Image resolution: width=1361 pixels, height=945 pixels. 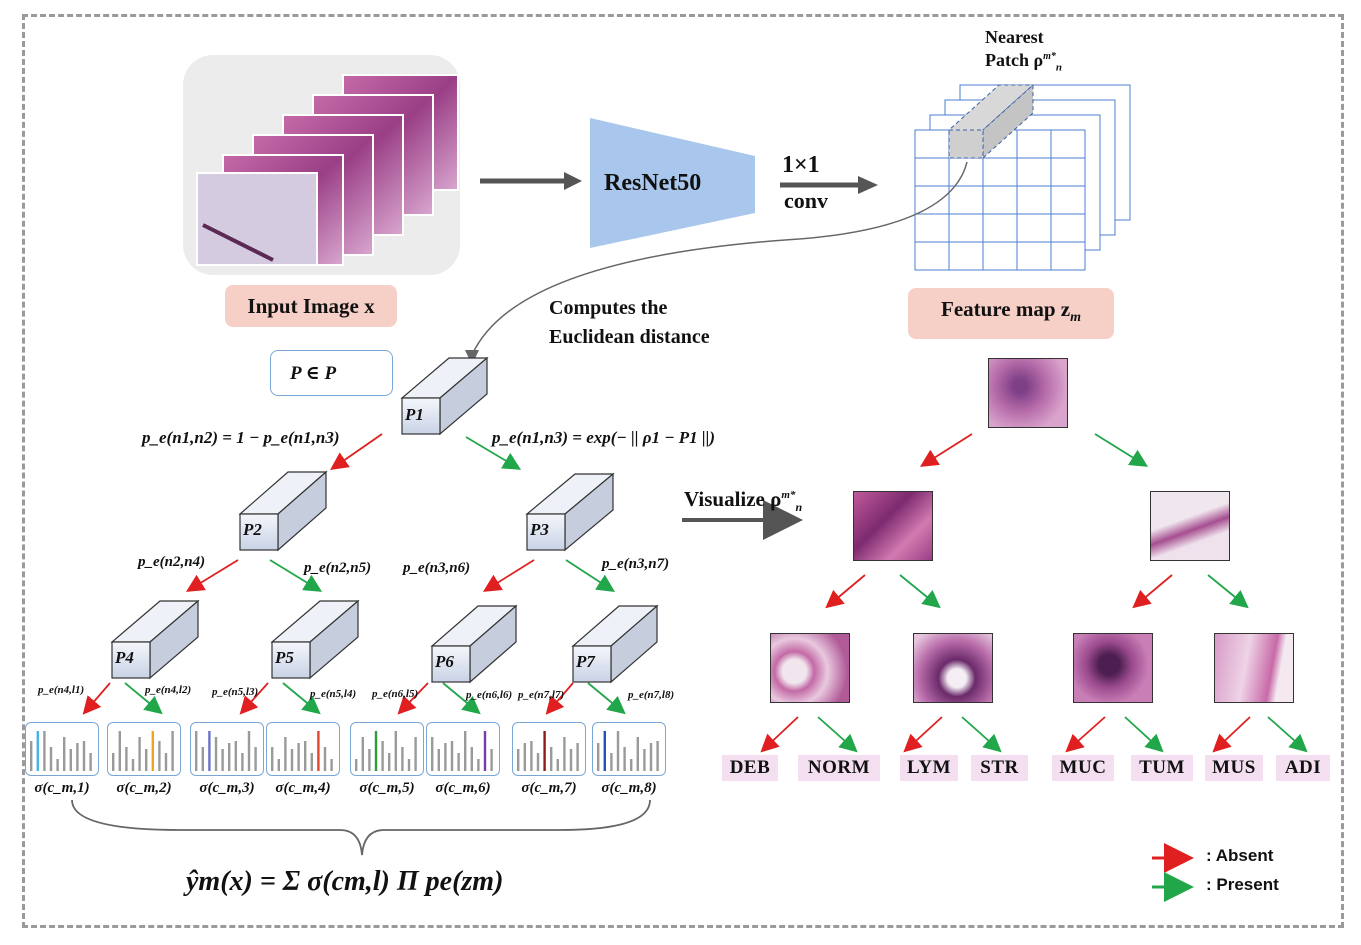 I want to click on class-deb: DEB, so click(x=750, y=768).